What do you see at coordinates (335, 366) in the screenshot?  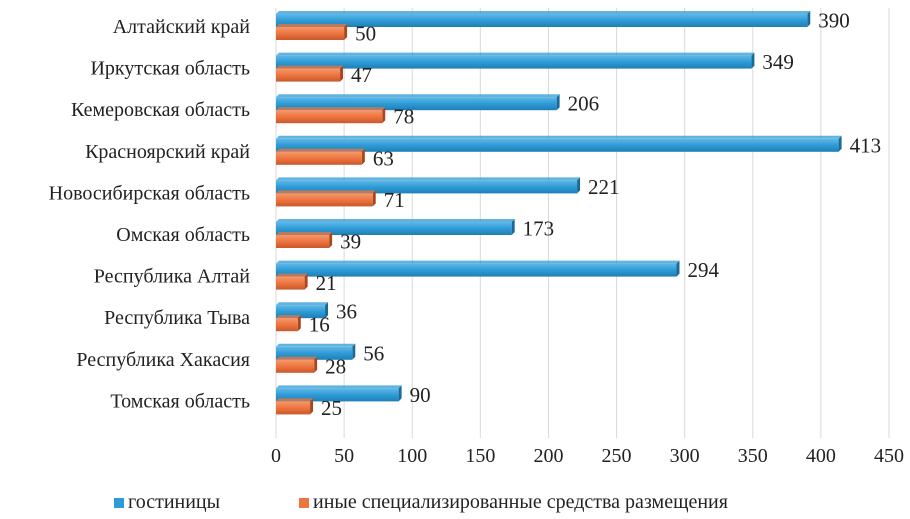 I see `data-label-other-accommodation: 28` at bounding box center [335, 366].